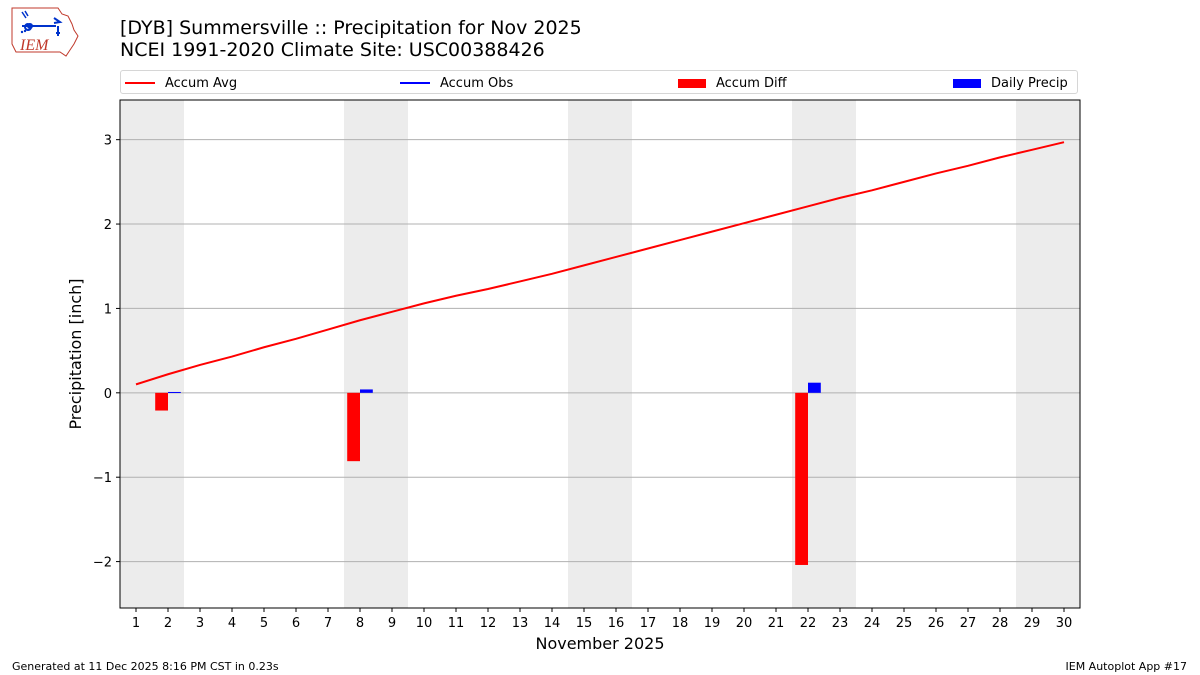 This screenshot has height=675, width=1200. I want to click on x-tick-label: 8, so click(360, 623).